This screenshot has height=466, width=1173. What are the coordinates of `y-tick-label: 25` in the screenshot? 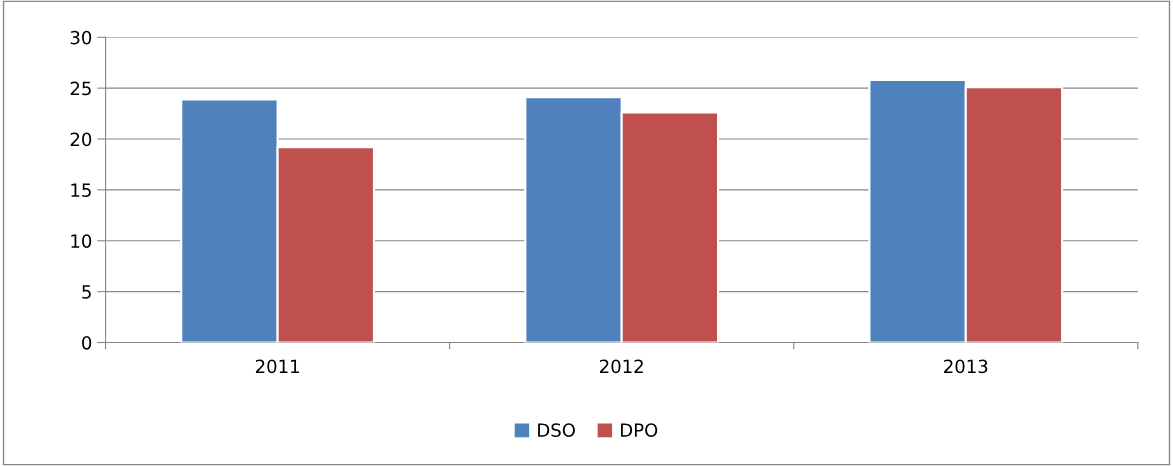 It's located at (80, 88).